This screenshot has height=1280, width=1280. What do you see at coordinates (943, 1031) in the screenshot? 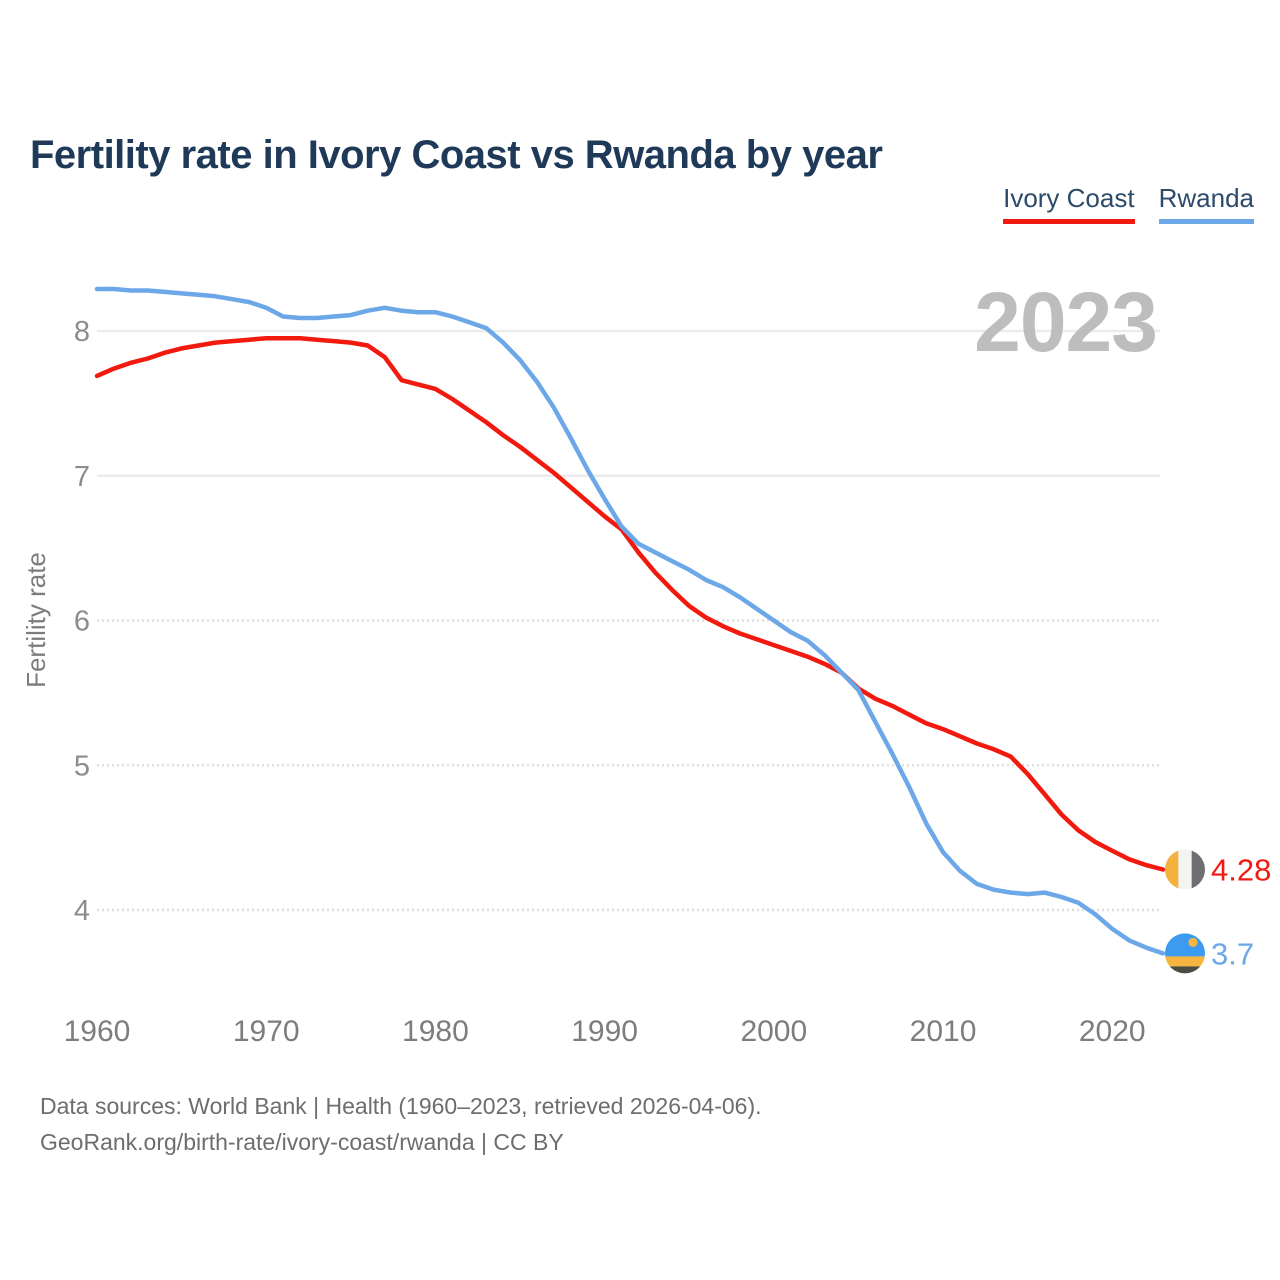
I see `x-tick-2010: 2010` at bounding box center [943, 1031].